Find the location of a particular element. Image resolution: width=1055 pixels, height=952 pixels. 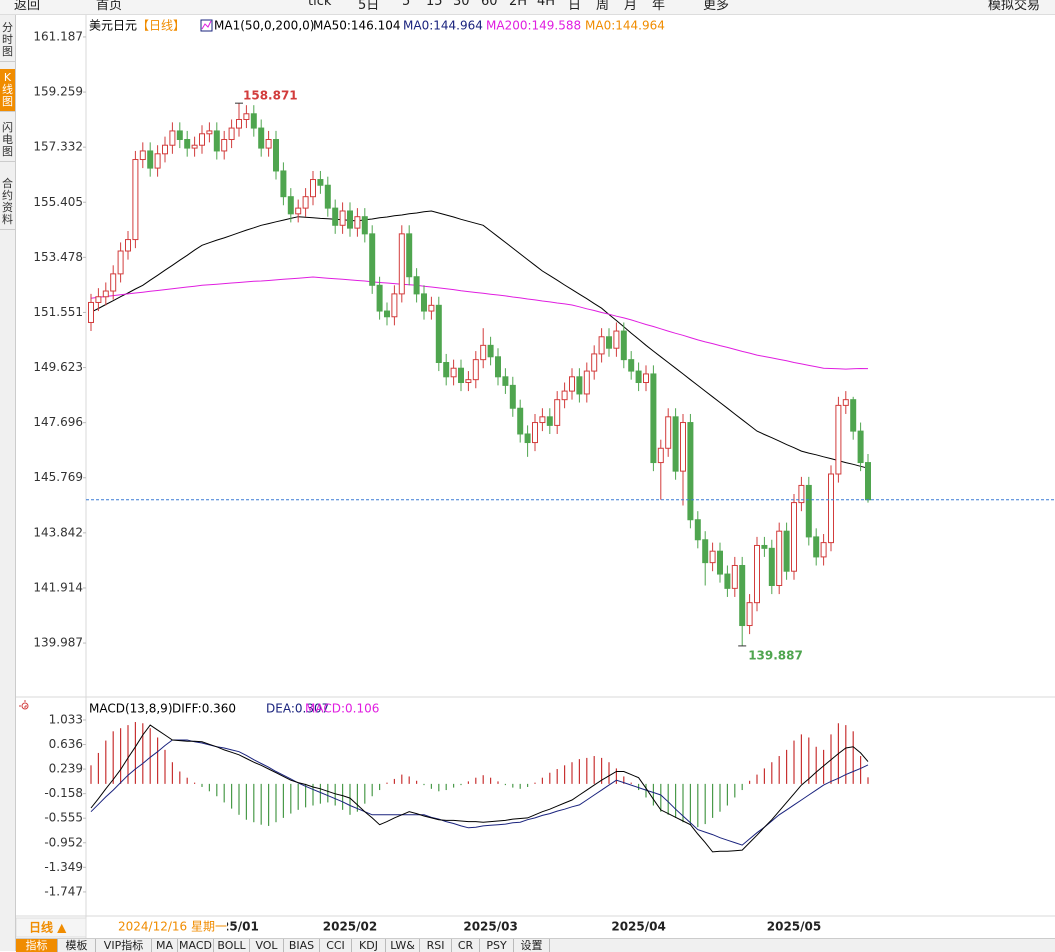

indicator-tab: VOL is located at coordinates (267, 945).